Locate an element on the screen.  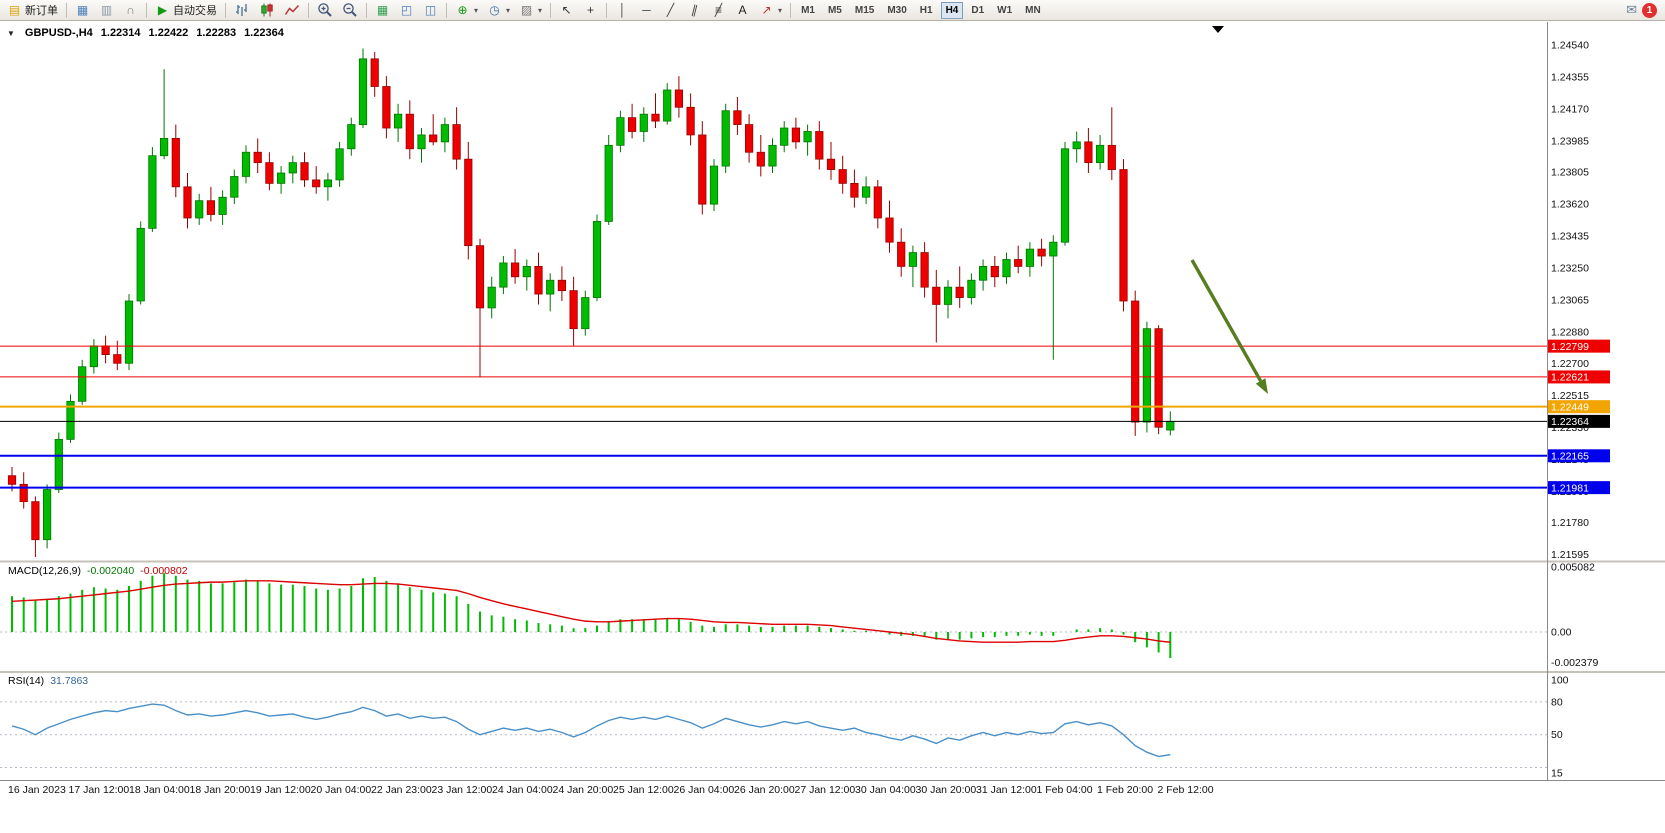
svg-text: 25 Jan 12:00 is located at coordinates (643, 790).